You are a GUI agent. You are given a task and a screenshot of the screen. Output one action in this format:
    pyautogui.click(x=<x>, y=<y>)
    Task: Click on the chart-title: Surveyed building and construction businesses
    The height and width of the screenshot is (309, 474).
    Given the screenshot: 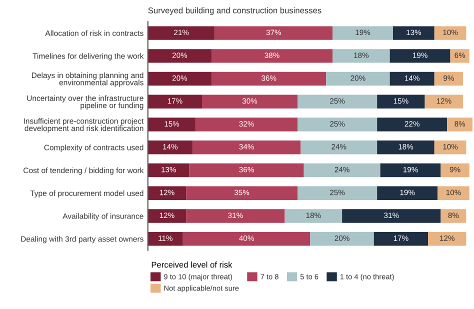 What is the action you would take?
    pyautogui.click(x=235, y=11)
    